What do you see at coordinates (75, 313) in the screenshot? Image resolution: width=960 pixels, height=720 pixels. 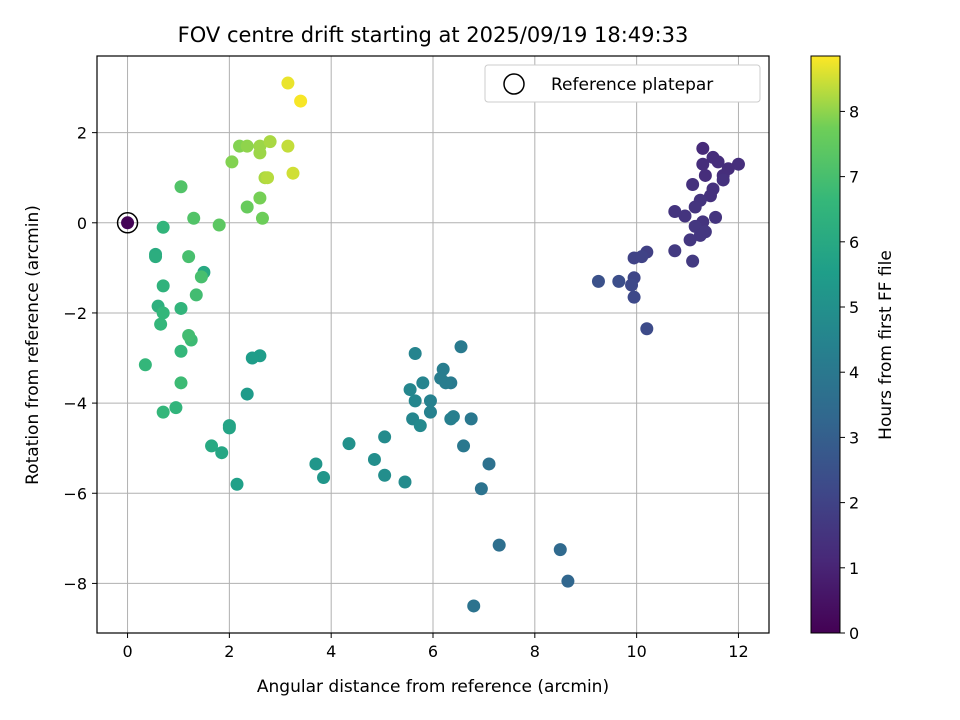 I see `y-tick-label: −2` at bounding box center [75, 313].